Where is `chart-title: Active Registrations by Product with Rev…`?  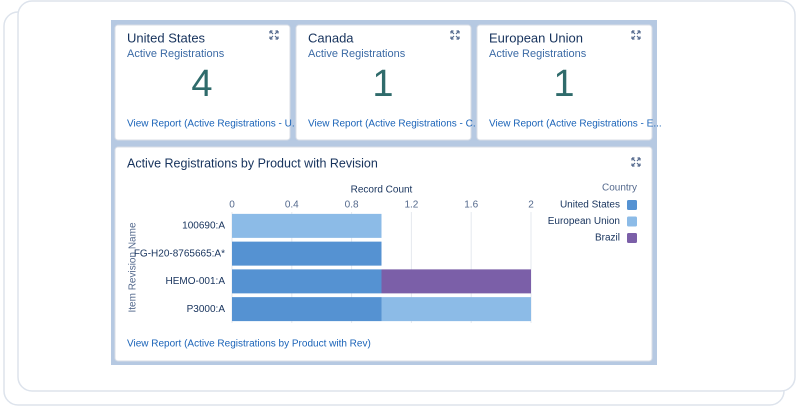
chart-title: Active Registrations by Product with Rev… is located at coordinates (252, 163).